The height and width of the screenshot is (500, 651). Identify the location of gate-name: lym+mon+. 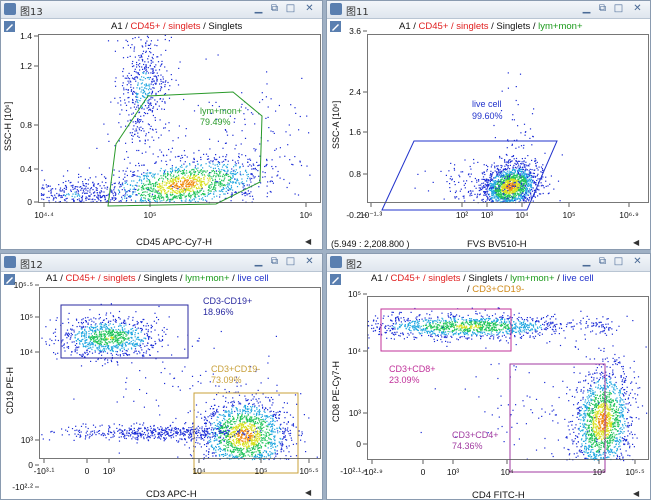
(221, 111).